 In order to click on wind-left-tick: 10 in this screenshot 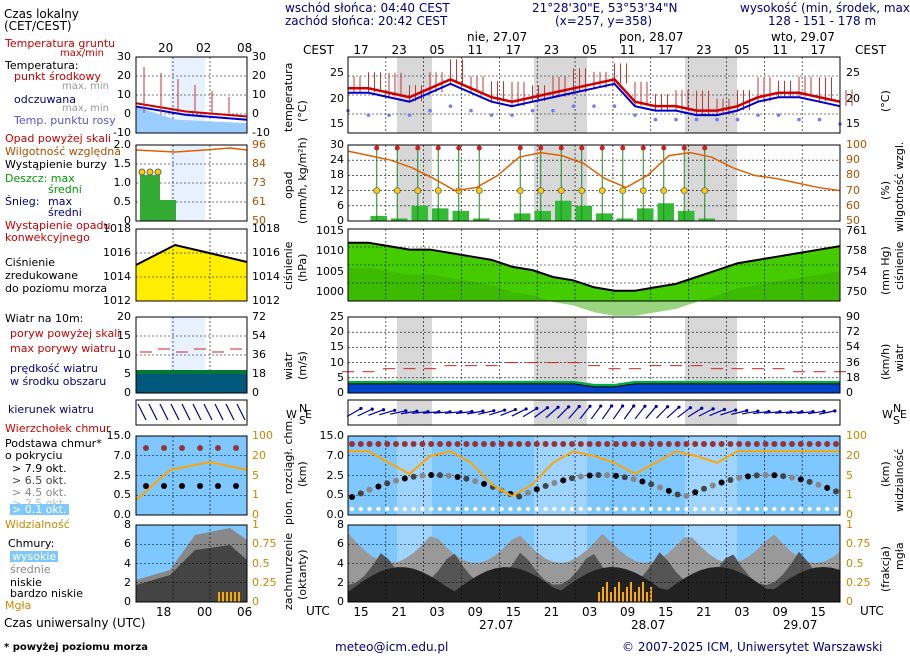, I will do `click(124, 354)`.